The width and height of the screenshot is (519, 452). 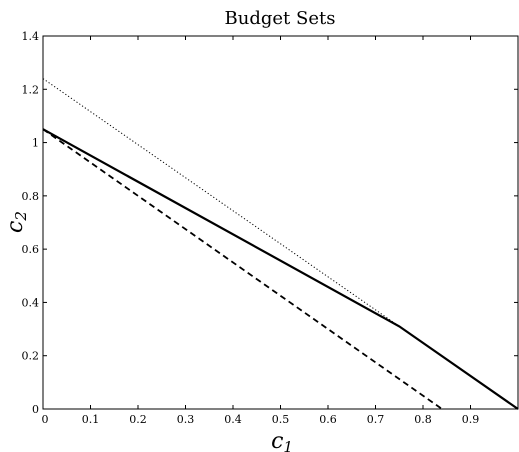 What do you see at coordinates (186, 419) in the screenshot?
I see `x-tick-label: 0.3` at bounding box center [186, 419].